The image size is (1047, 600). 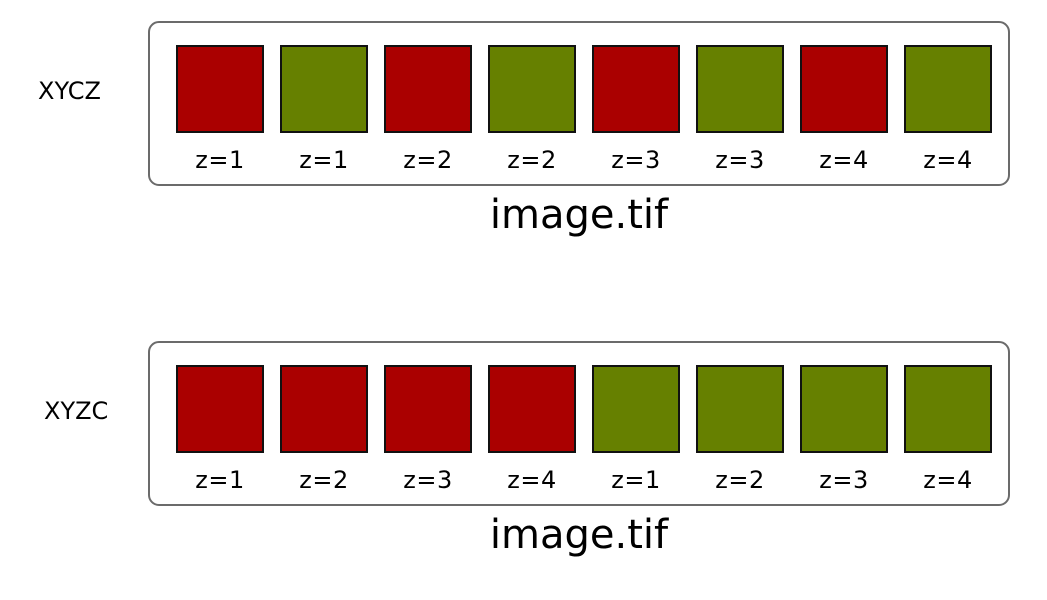 I want to click on slice-red-3: z=3, so click(x=428, y=429).